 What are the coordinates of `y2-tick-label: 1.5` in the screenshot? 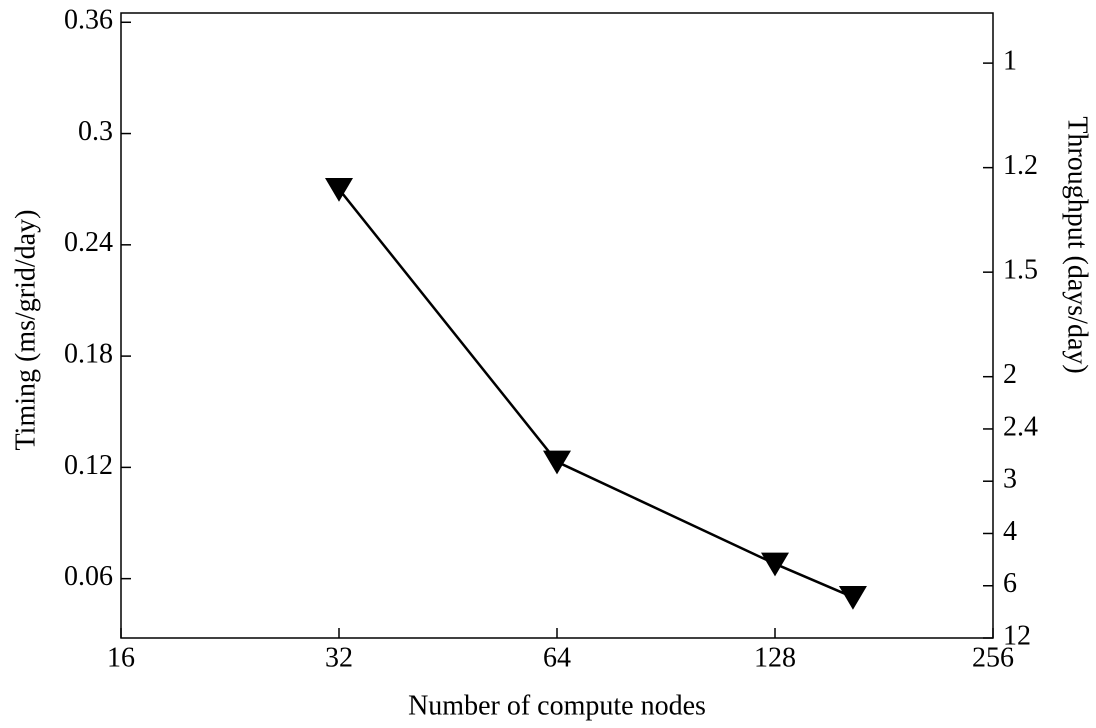 It's located at (1020, 270).